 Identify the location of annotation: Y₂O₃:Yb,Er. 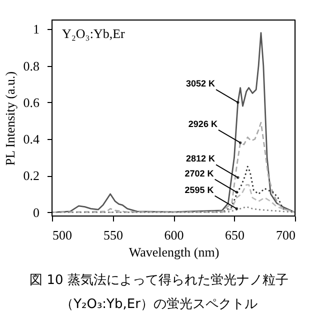
(94, 33).